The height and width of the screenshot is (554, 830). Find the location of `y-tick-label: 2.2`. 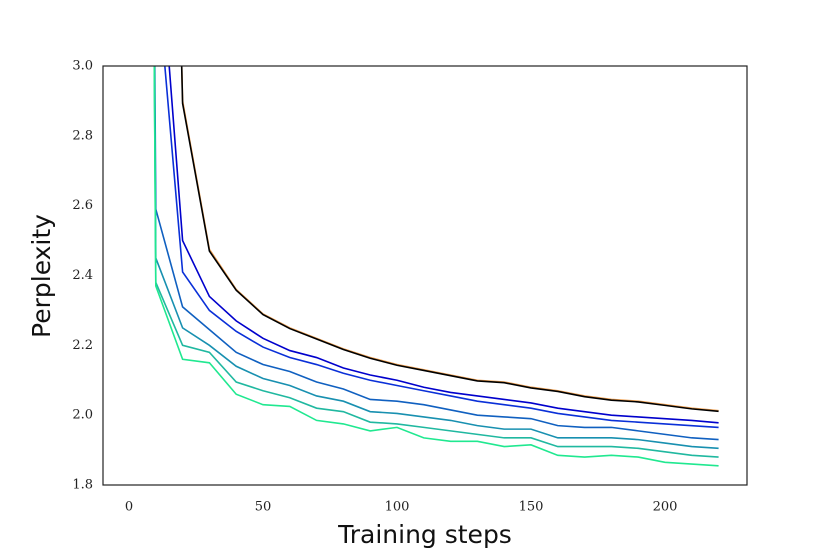

y-tick-label: 2.2 is located at coordinates (82, 345).